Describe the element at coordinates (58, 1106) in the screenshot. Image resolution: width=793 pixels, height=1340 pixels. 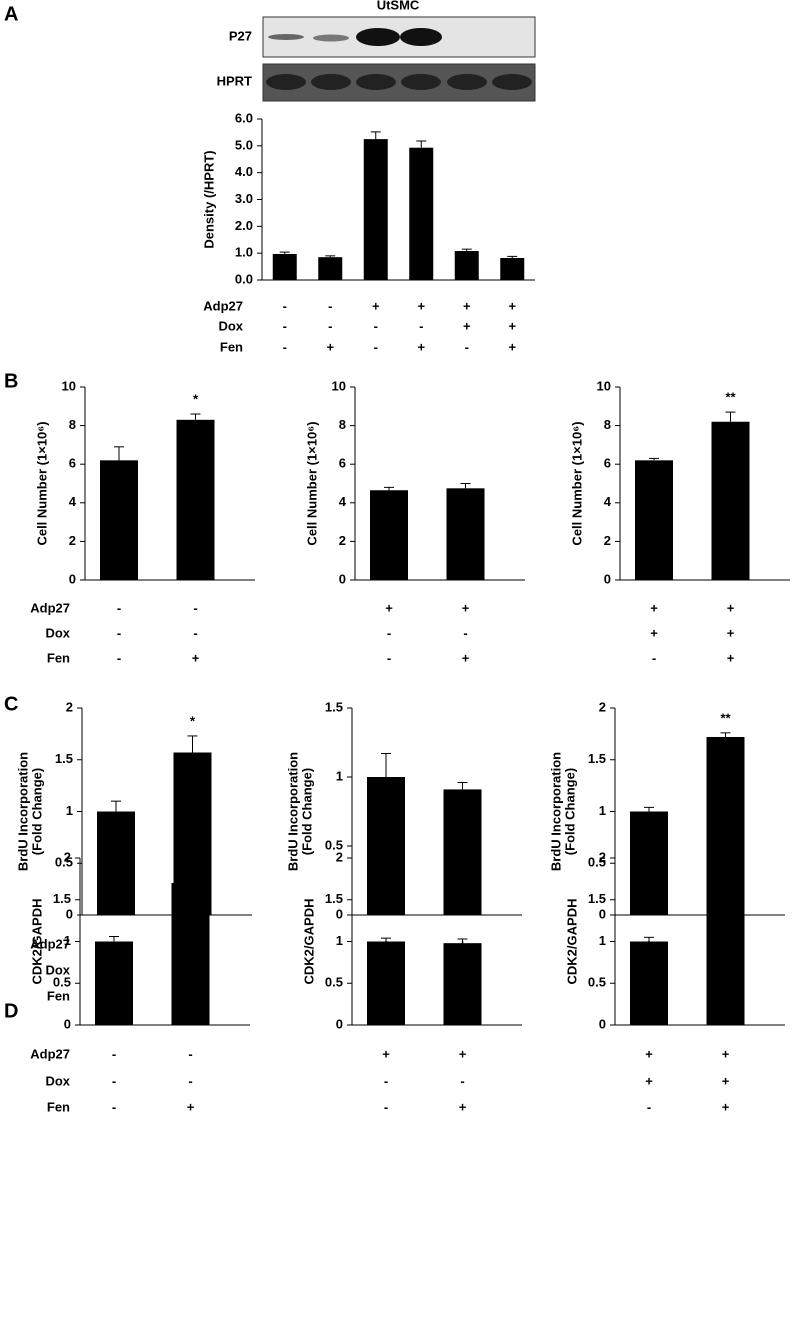
I see `condition-label: Fen` at that location.